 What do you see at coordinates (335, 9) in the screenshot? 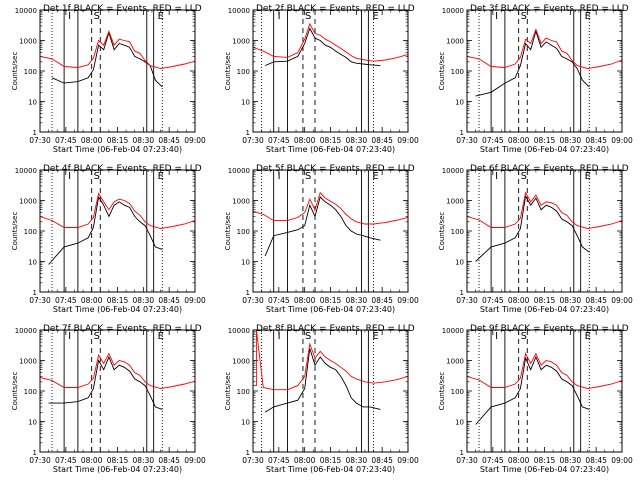
I see `panel-title: Det 2f BLACK = Events, RED = LLD` at bounding box center [335, 9].